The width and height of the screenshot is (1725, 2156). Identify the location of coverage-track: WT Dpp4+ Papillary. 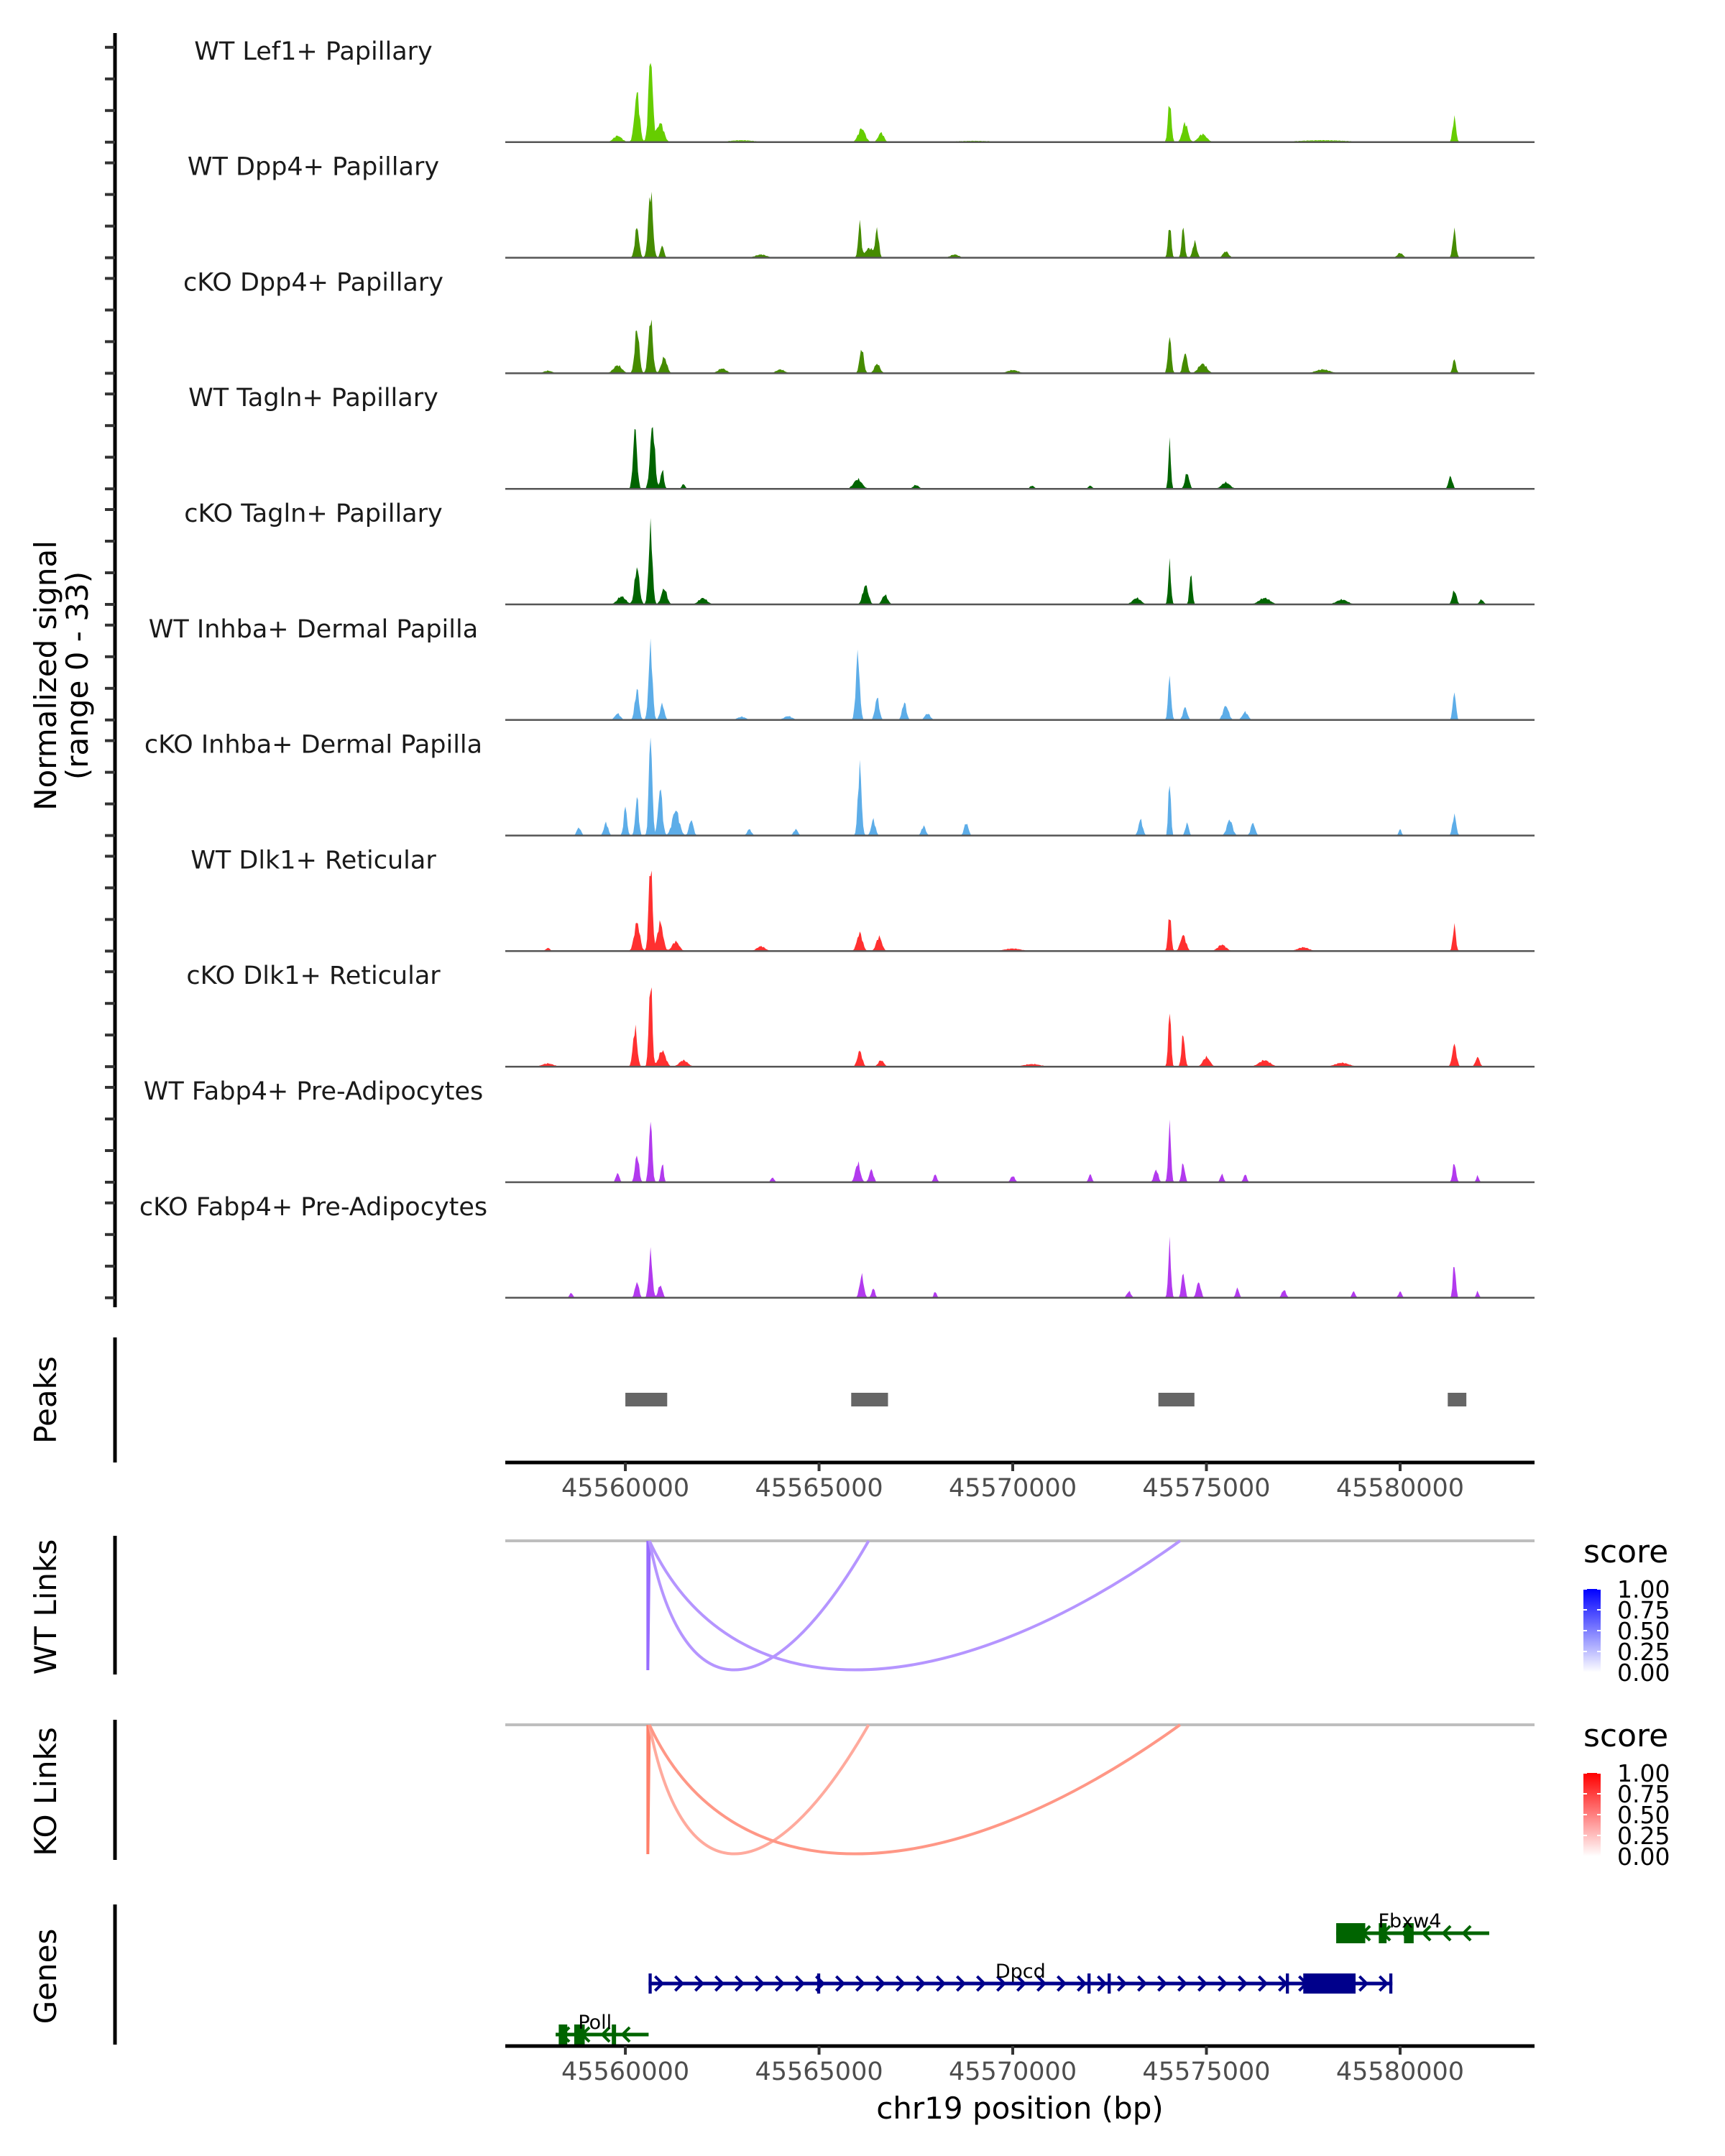
(861, 206).